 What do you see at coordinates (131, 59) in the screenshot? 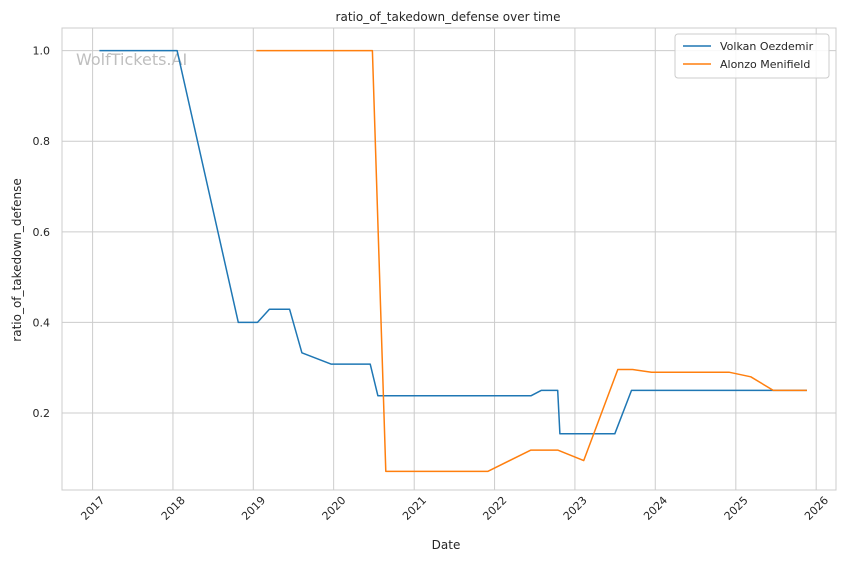
I see `watermark-text: WolfTickets.AI` at bounding box center [131, 59].